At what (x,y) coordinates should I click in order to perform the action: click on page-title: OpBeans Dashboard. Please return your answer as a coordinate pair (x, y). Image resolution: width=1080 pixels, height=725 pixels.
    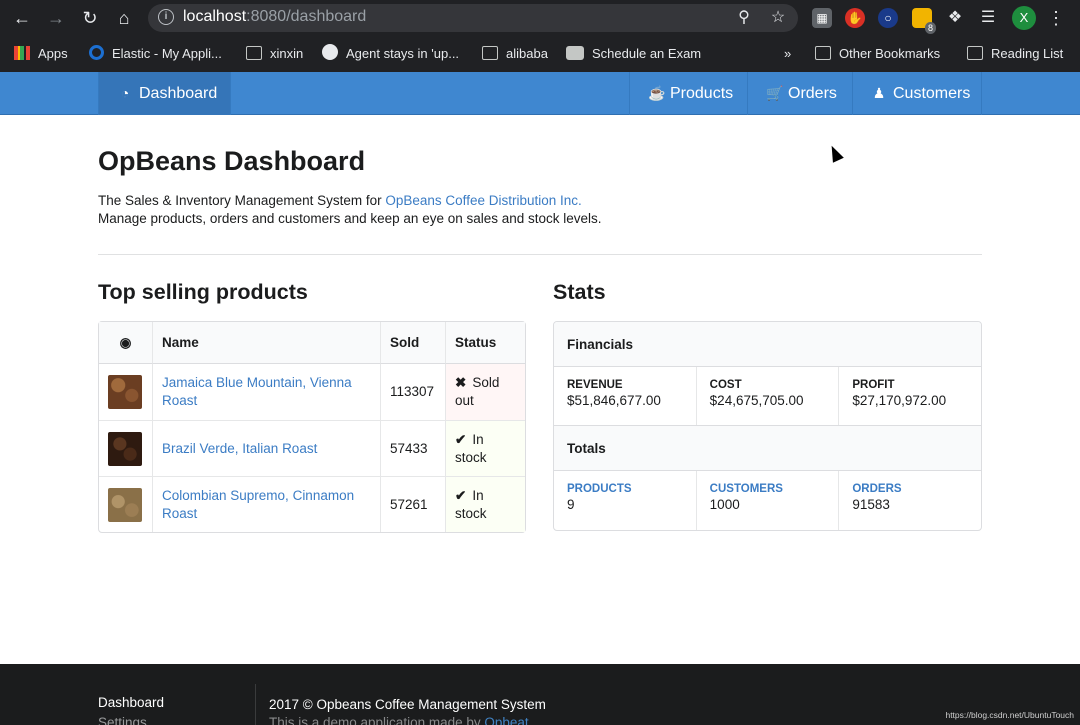
    Looking at the image, I should click on (232, 161).